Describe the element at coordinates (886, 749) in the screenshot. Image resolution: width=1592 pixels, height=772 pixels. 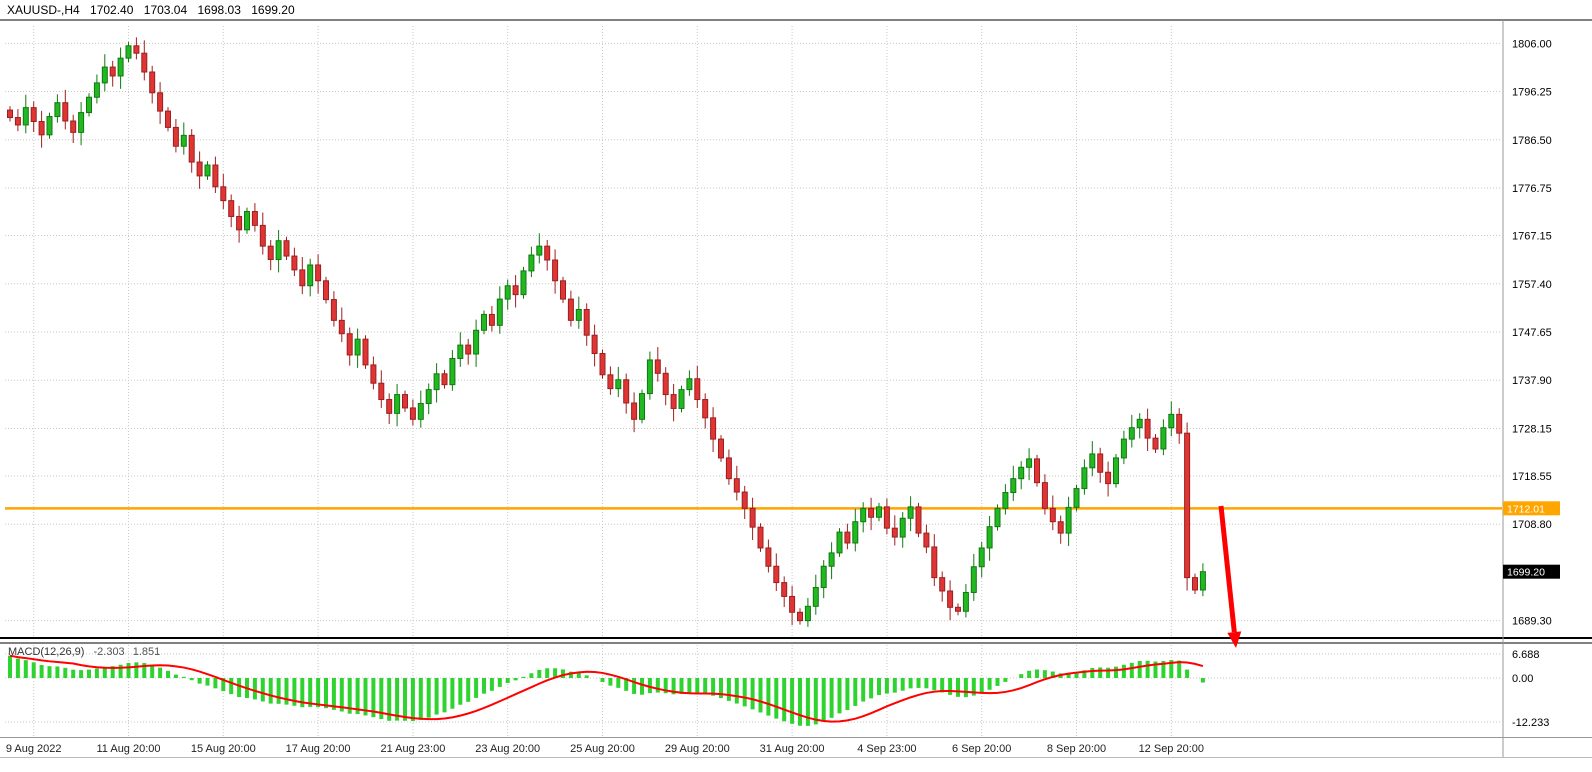
I see `svg-text: 4 Sep 23:00` at that location.